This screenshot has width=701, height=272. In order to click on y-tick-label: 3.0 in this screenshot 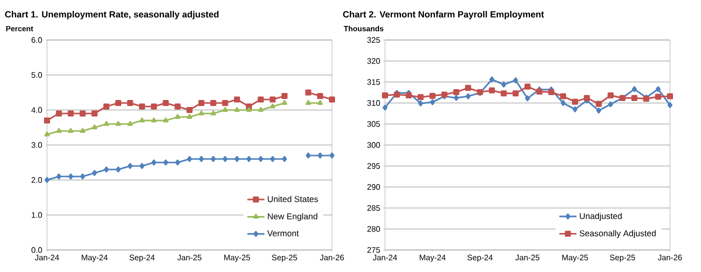, I will do `click(36, 145)`.